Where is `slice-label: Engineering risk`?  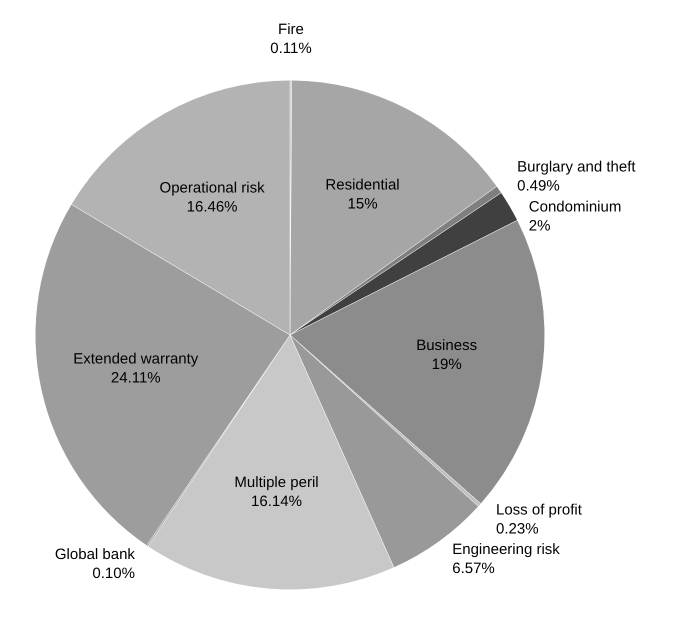 slice-label: Engineering risk is located at coordinates (506, 549).